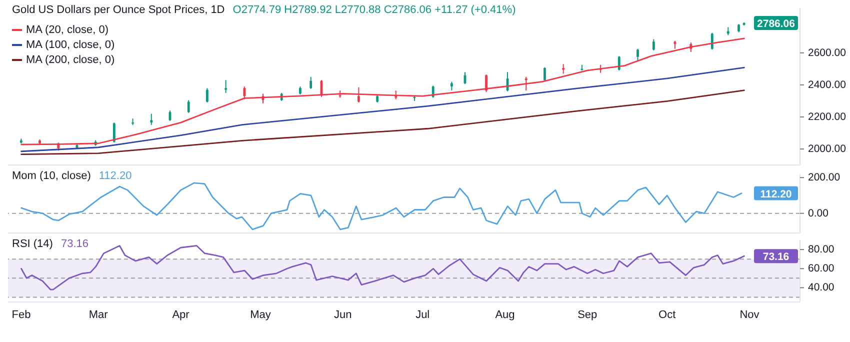 The height and width of the screenshot is (342, 850). I want to click on y-tick-label: 0.00, so click(818, 213).